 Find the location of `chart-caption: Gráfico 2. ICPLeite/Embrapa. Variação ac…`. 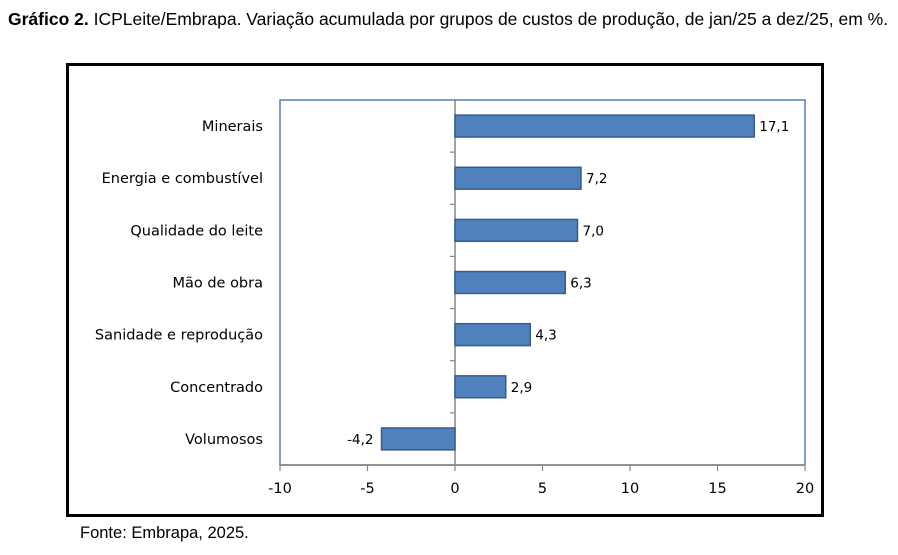

chart-caption: Gráfico 2. ICPLeite/Embrapa. Variação ac… is located at coordinates (450, 19).